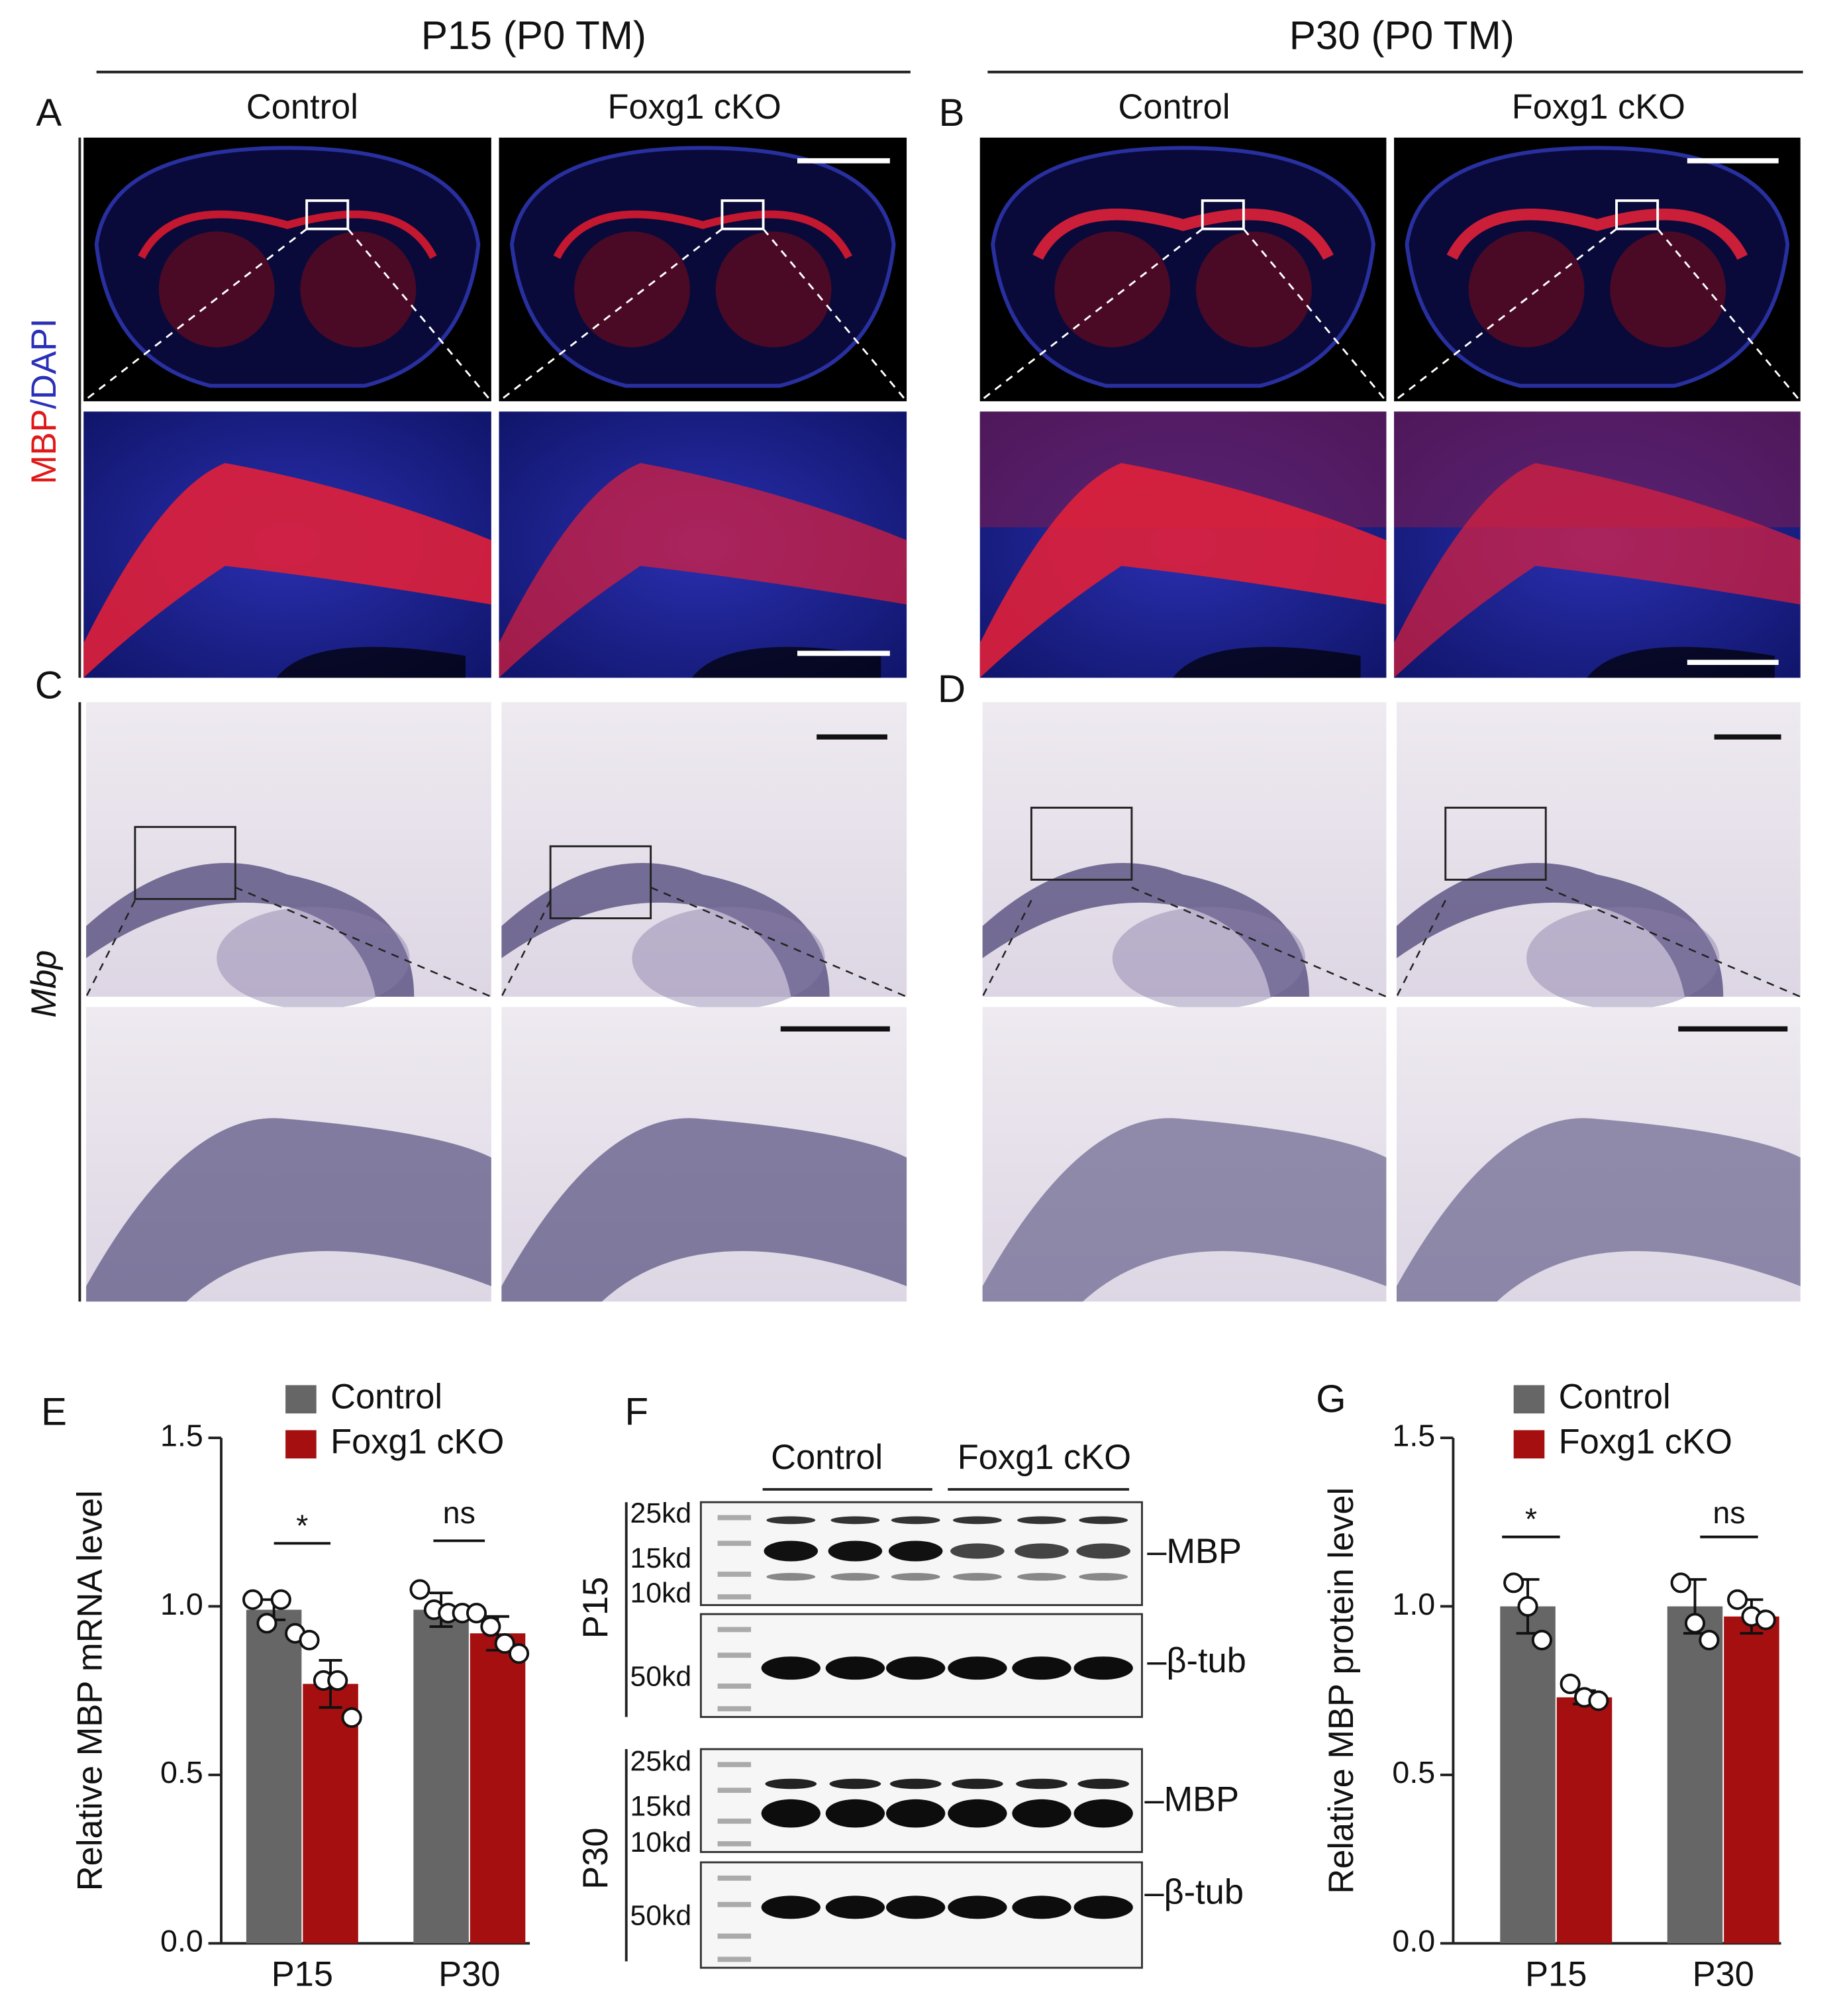 This screenshot has height=2016, width=1839. Describe the element at coordinates (91, 1691) in the screenshot. I see `y-axis-label: Relative MBP mRNA level` at that location.